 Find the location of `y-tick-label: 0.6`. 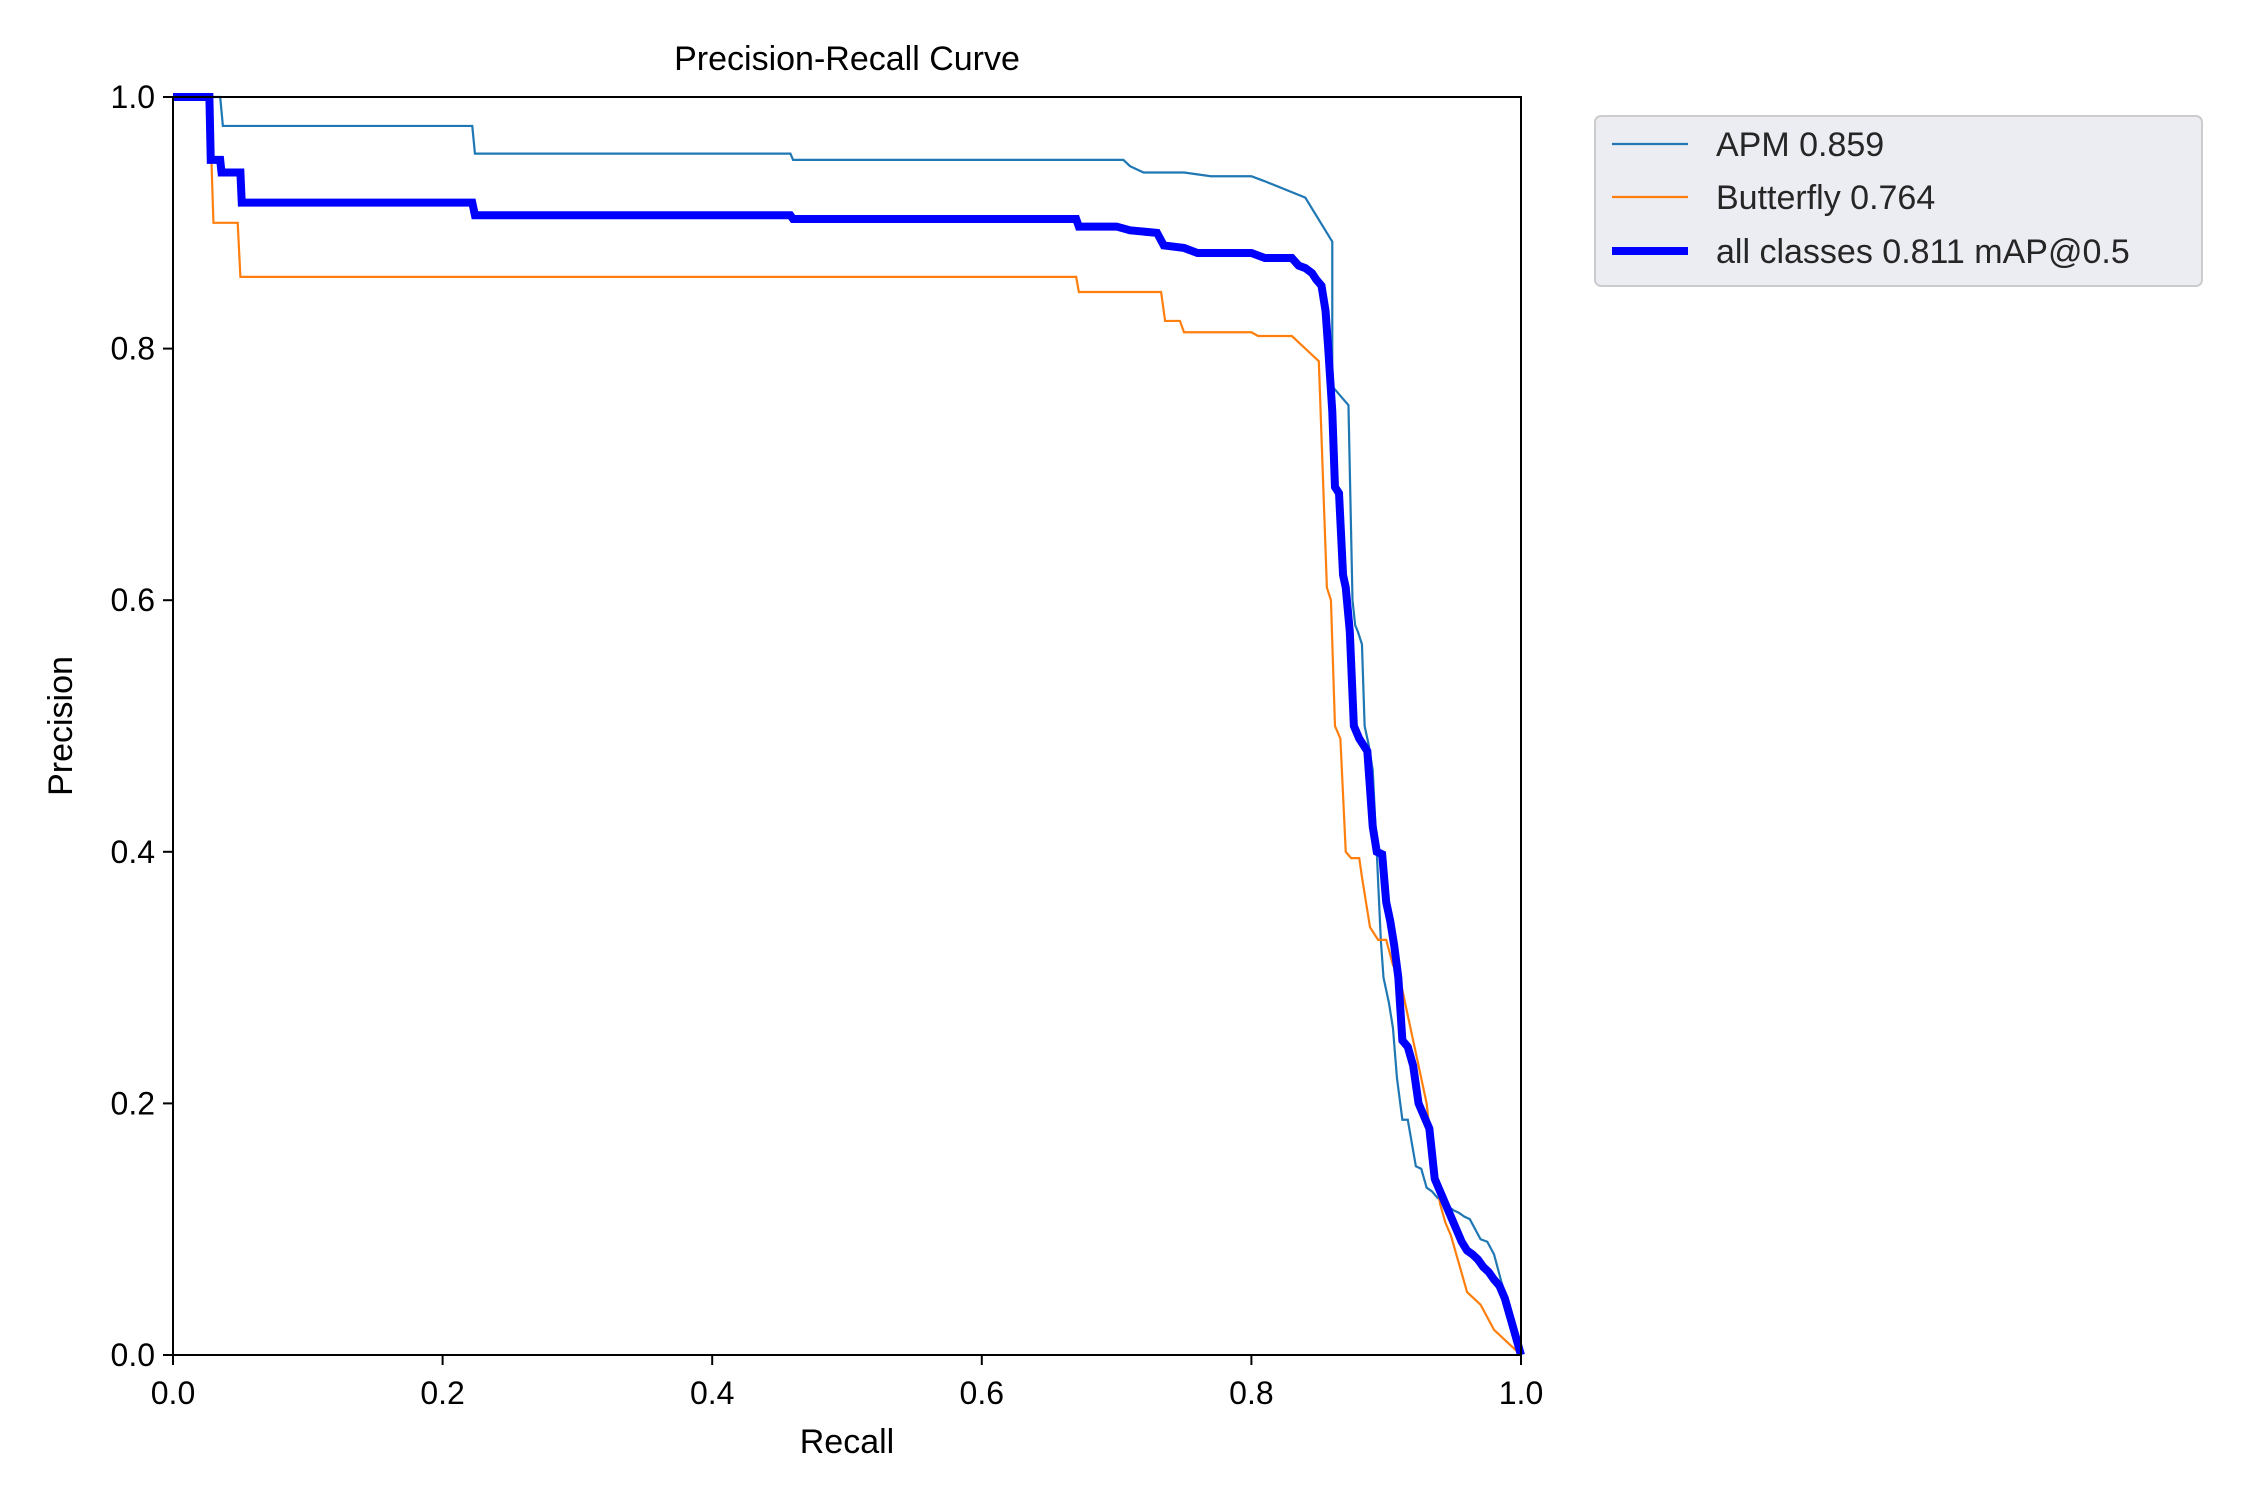

y-tick-label: 0.6 is located at coordinates (133, 600).